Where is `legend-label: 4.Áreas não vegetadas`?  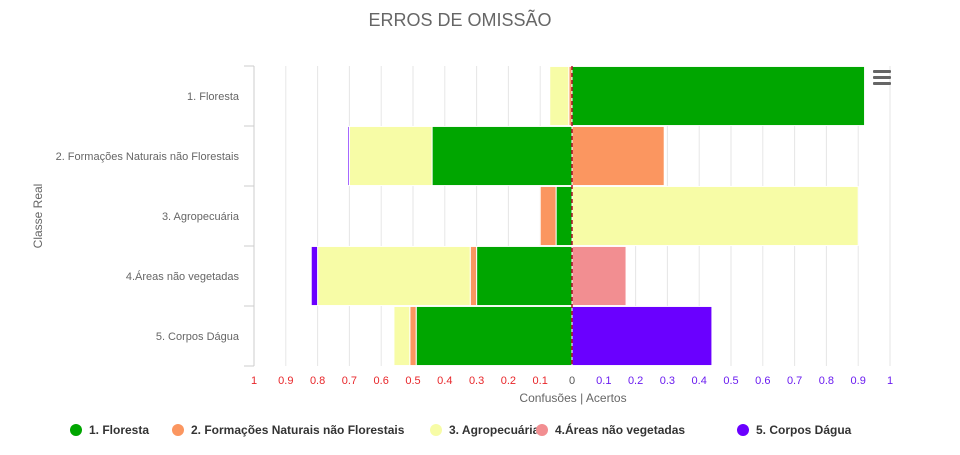
legend-label: 4.Áreas não vegetadas is located at coordinates (620, 430).